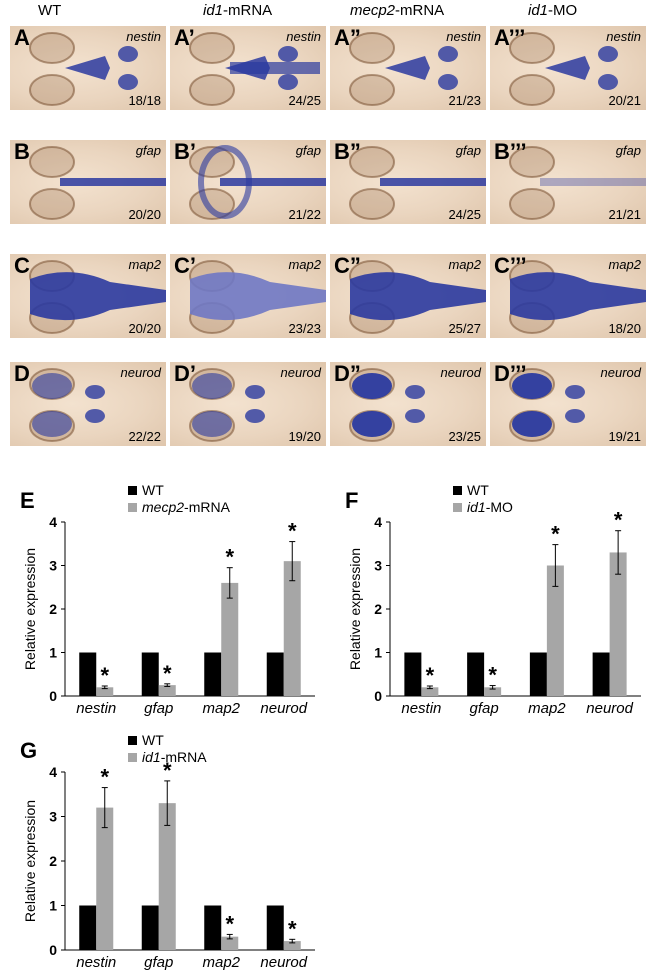 The image size is (651, 974). I want to click on panel-label: B’, so click(185, 152).